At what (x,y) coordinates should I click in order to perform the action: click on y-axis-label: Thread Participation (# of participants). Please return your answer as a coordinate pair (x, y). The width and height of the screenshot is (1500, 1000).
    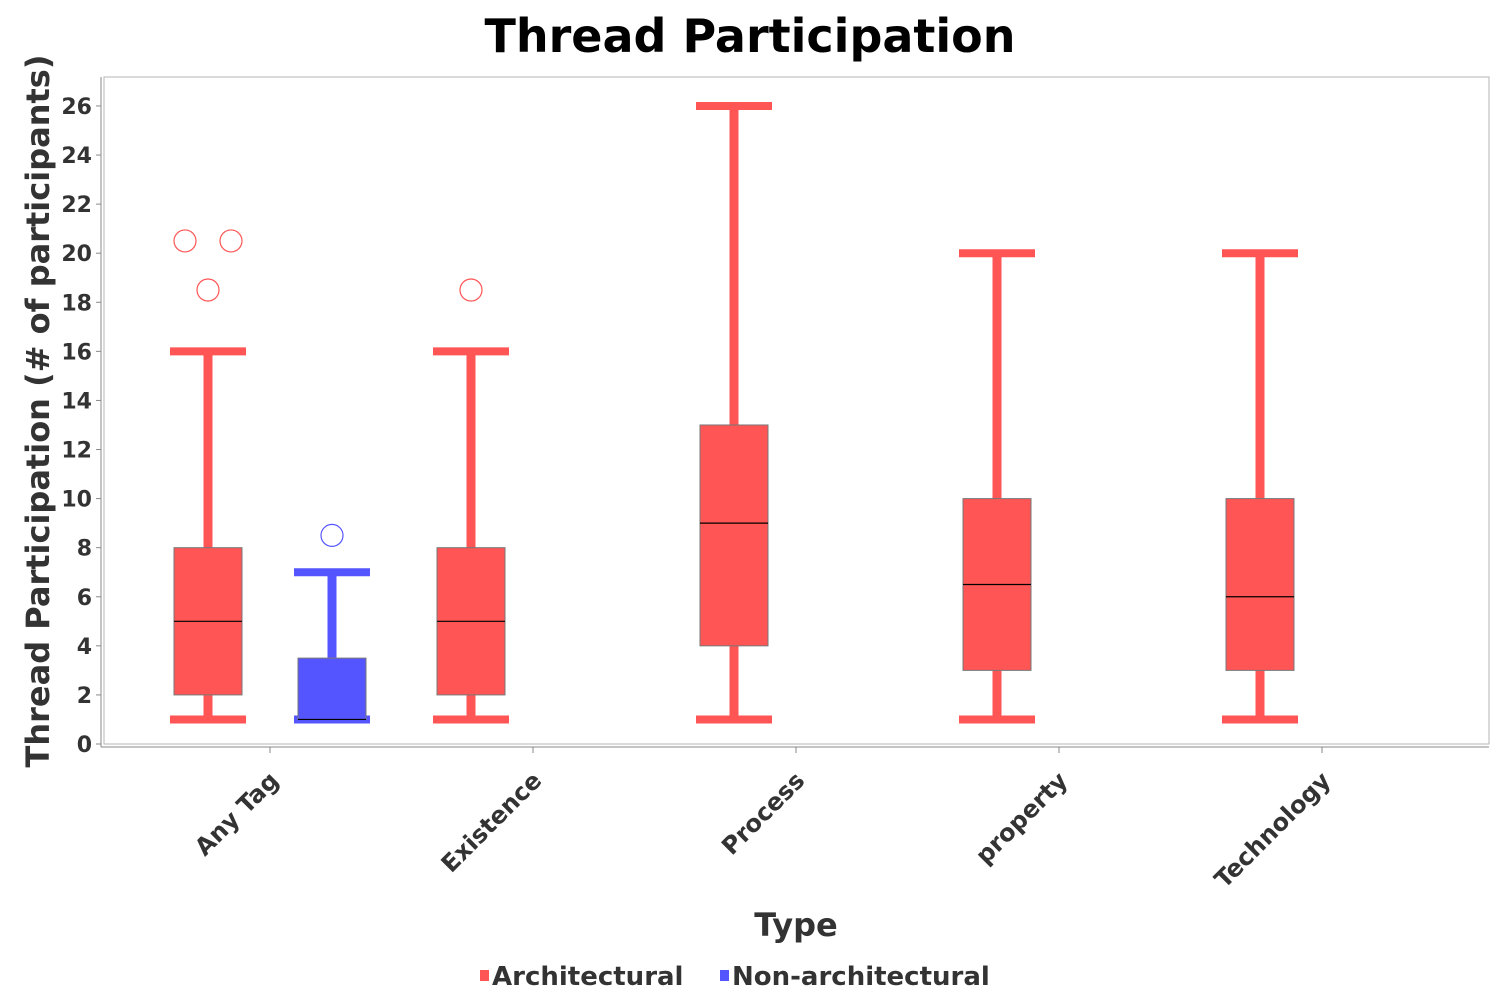
    Looking at the image, I should click on (38, 411).